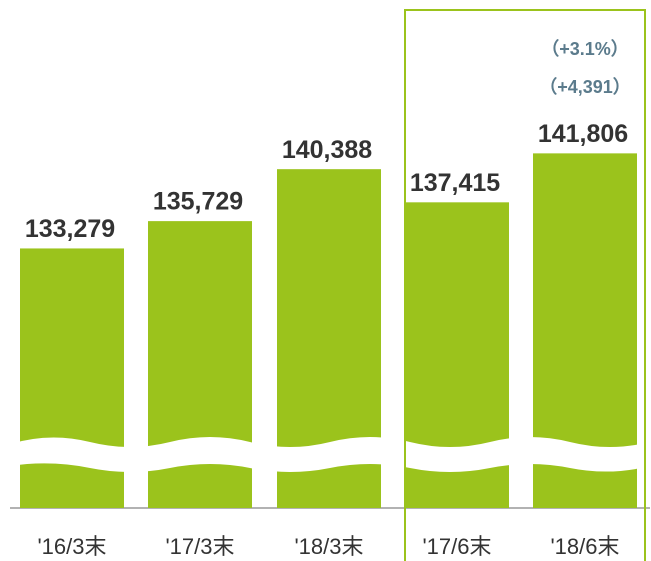 This screenshot has height=561, width=651. I want to click on x-tick-label: '18/6末, so click(584, 546).